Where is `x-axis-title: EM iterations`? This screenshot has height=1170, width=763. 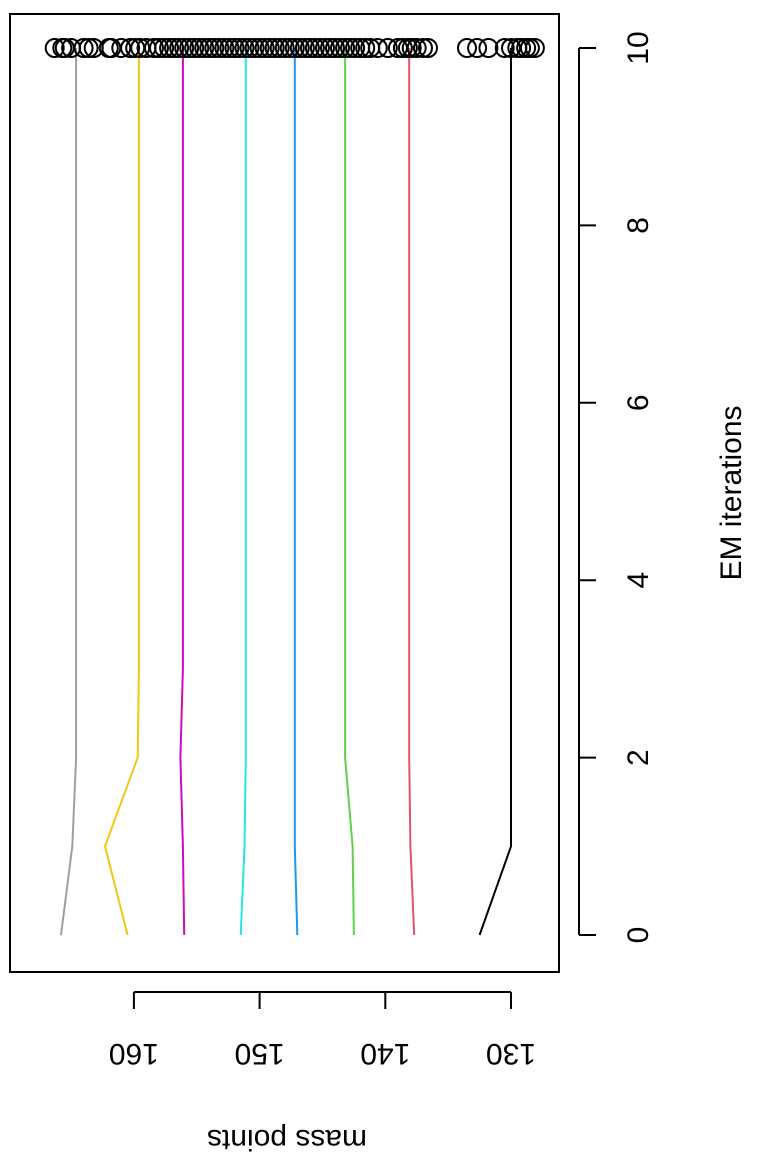 x-axis-title: EM iterations is located at coordinates (731, 492).